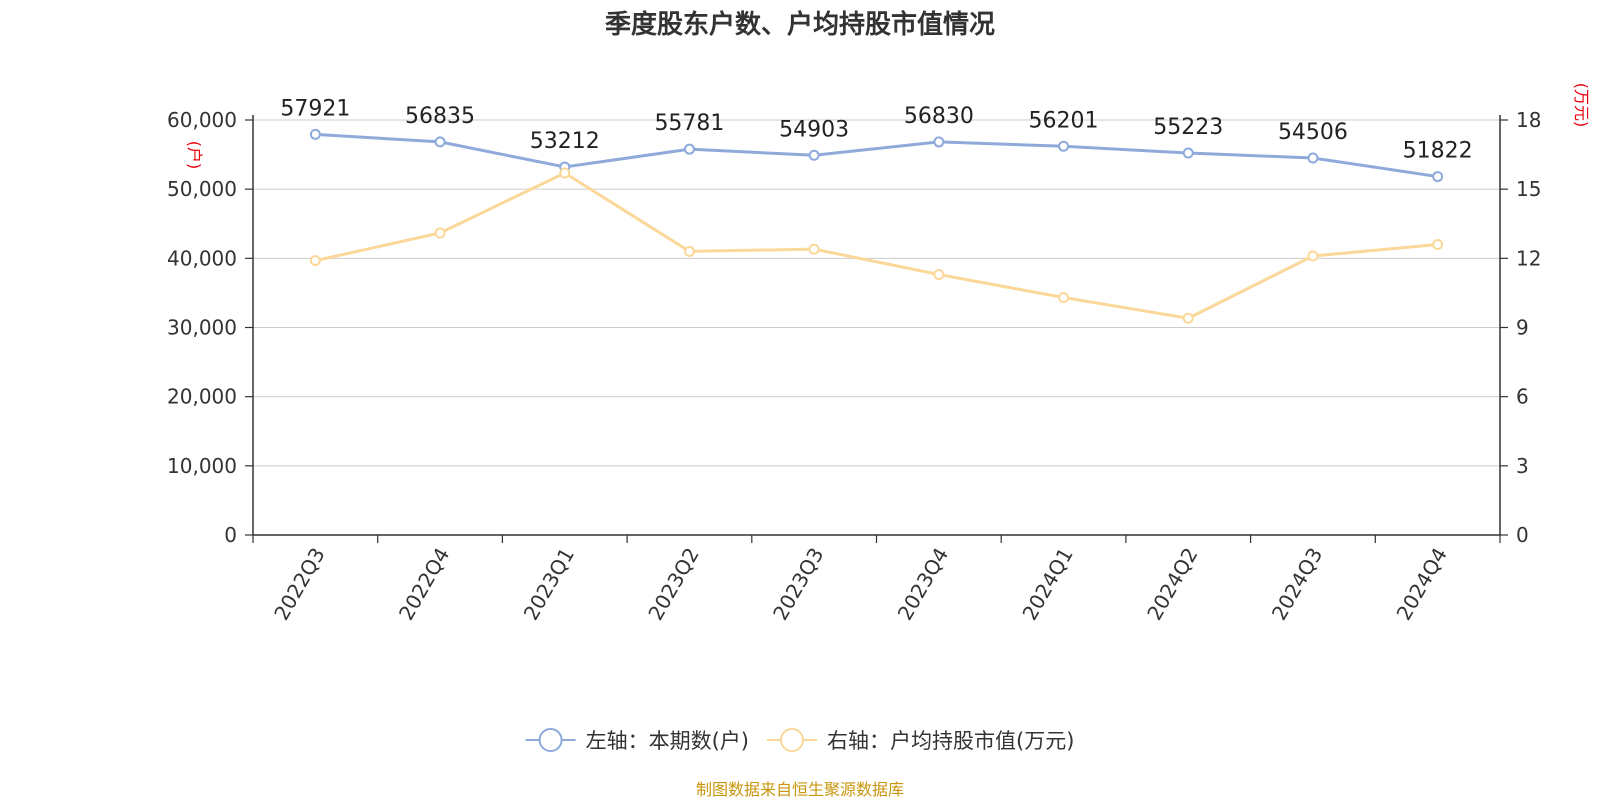 The width and height of the screenshot is (1600, 800). I want to click on right-tick-label: 9, so click(1522, 328).